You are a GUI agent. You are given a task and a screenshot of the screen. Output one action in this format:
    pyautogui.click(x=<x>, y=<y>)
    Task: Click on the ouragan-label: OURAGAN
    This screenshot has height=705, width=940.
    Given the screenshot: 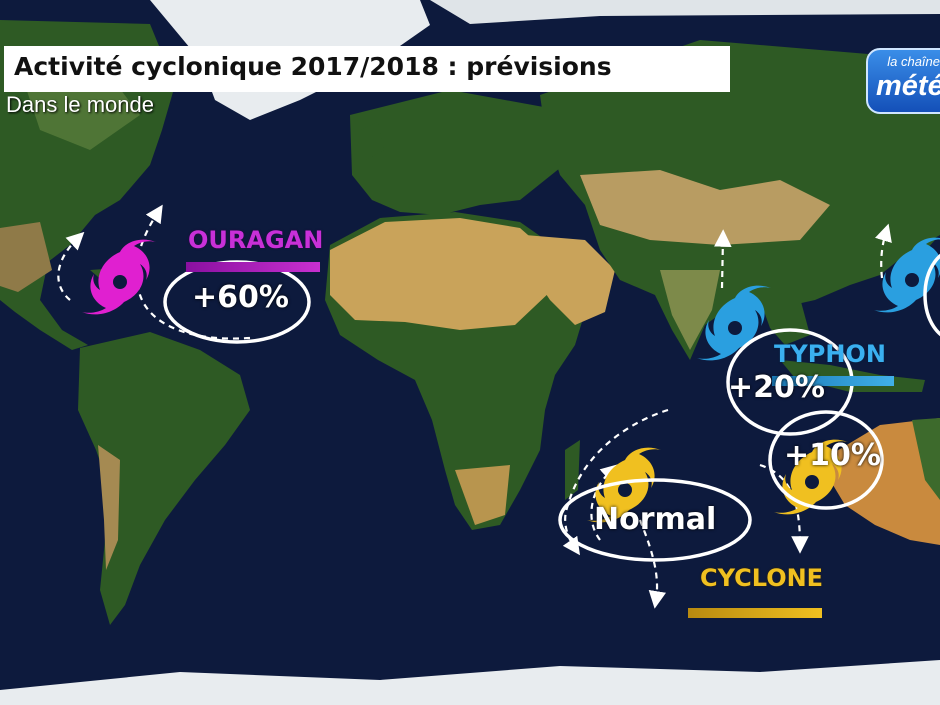 What is the action you would take?
    pyautogui.click(x=256, y=240)
    